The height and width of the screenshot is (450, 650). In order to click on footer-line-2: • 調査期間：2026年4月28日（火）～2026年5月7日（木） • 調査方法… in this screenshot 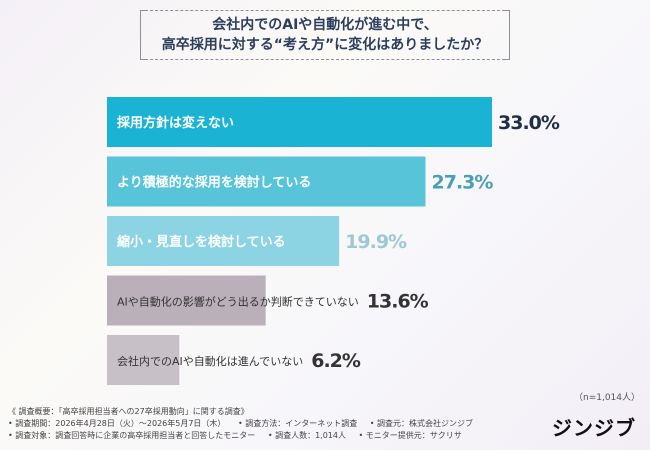, I will do `click(245, 424)`.